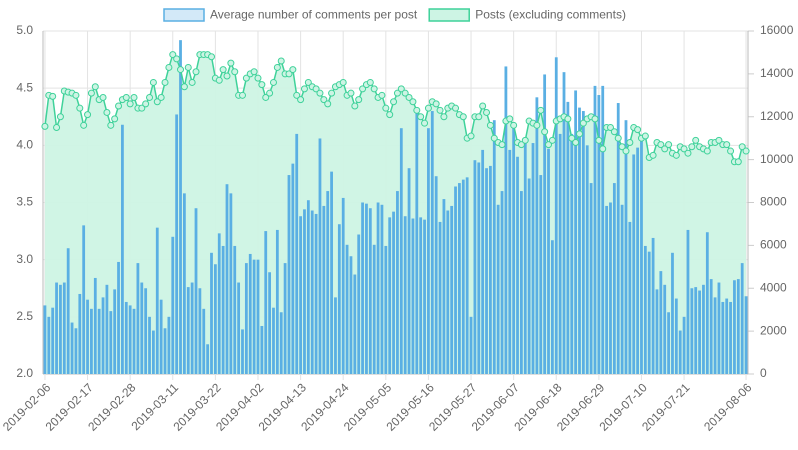 The image size is (798, 450). What do you see at coordinates (24, 30) in the screenshot?
I see `y-tick-label: 5.0` at bounding box center [24, 30].